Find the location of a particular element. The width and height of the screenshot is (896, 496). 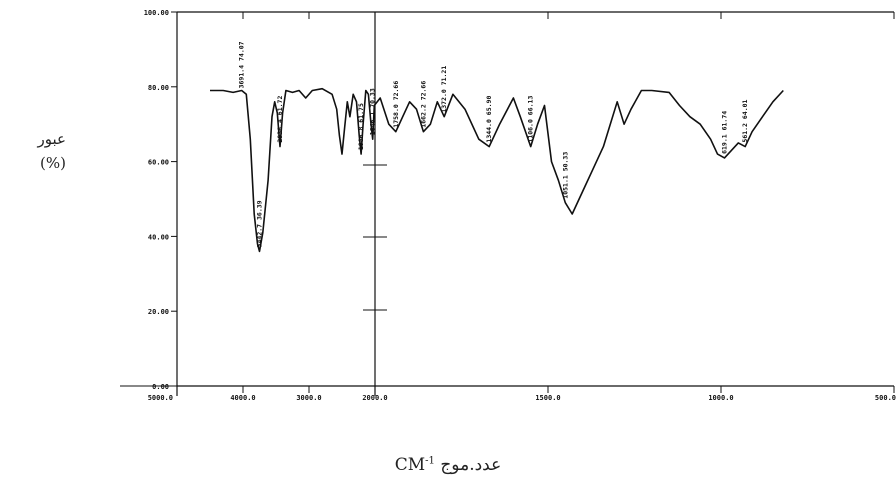

peak-label: 1986.8 61.75 is located at coordinates (361, 126).